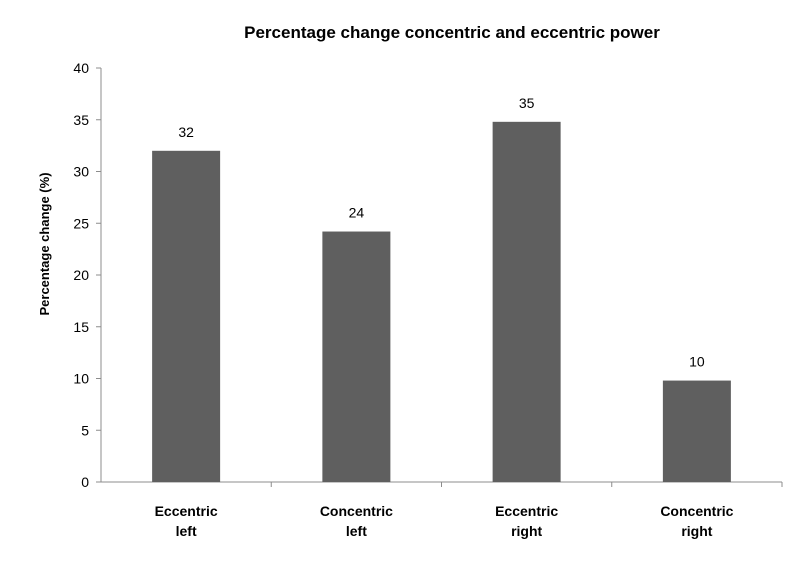 Image resolution: width=800 pixels, height=563 pixels. What do you see at coordinates (697, 362) in the screenshot?
I see `data-label: 10` at bounding box center [697, 362].